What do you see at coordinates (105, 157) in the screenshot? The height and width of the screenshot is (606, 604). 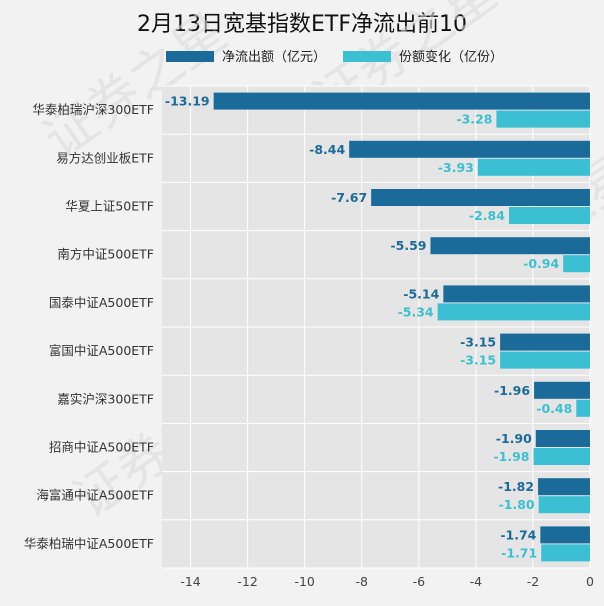 I see `category-label: 易方达创业板ETF` at bounding box center [105, 157].